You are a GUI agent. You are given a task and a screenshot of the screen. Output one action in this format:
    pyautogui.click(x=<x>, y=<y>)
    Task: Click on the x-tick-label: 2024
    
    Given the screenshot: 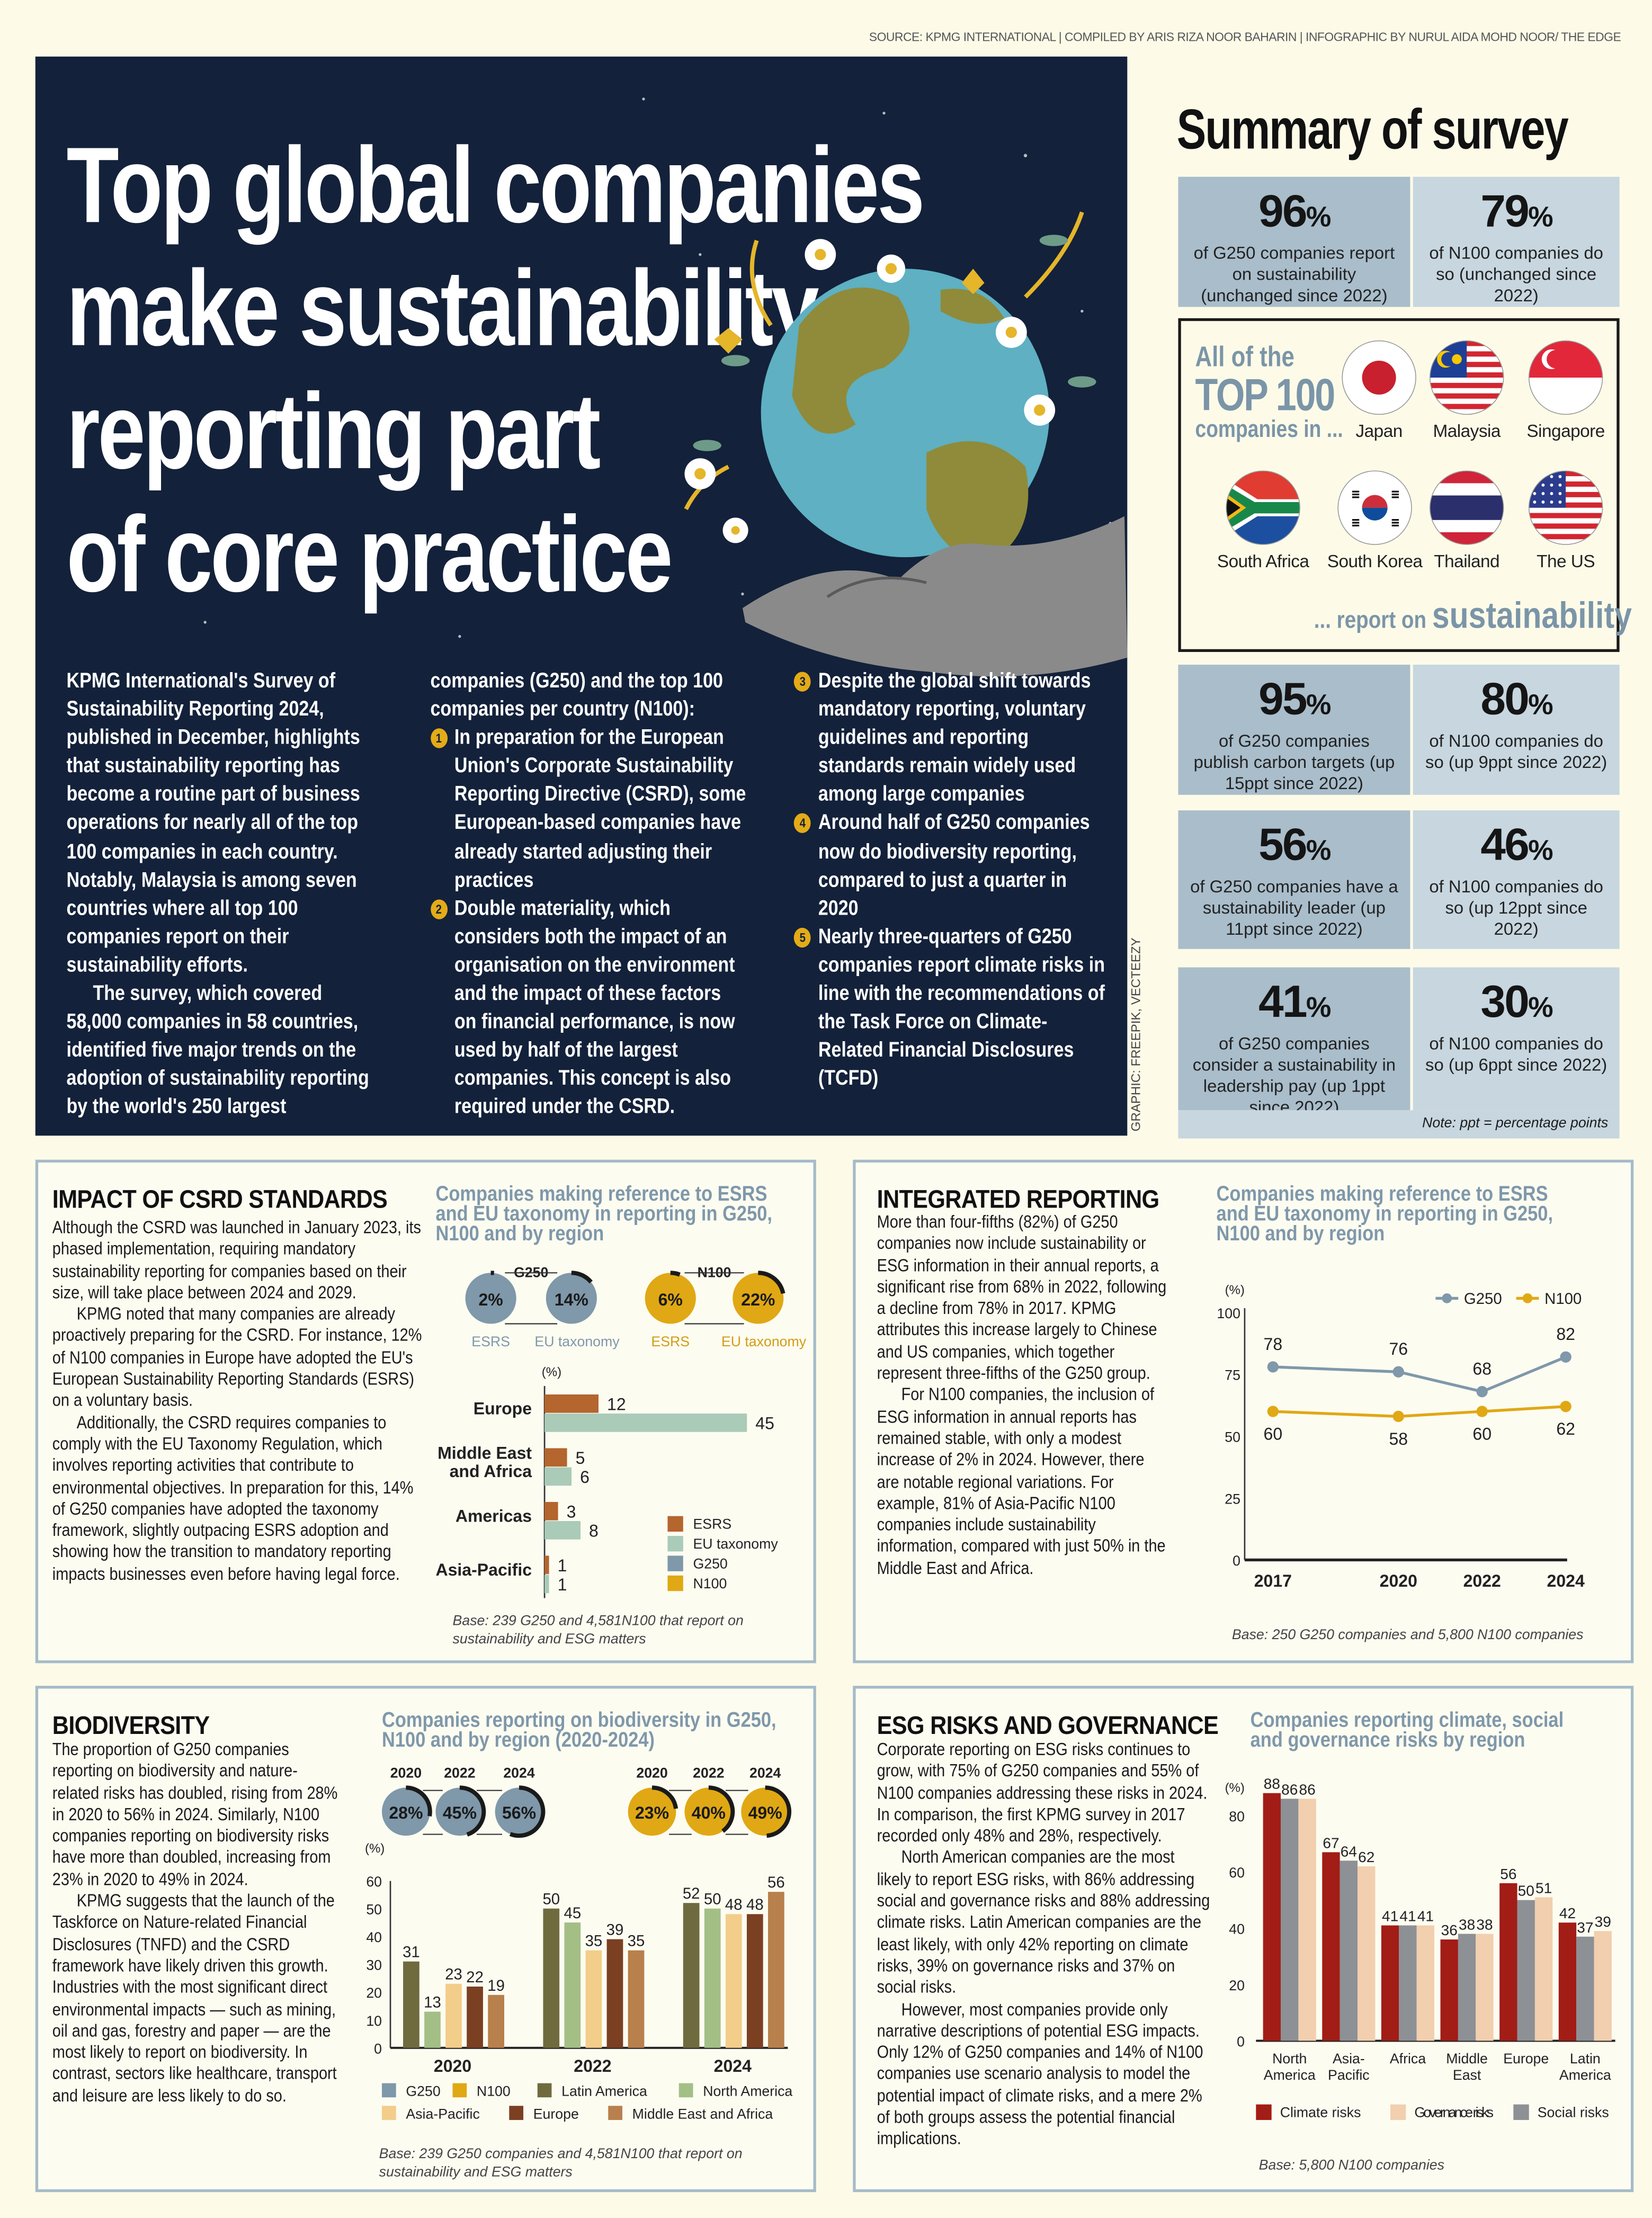 What is the action you would take?
    pyautogui.click(x=733, y=2066)
    